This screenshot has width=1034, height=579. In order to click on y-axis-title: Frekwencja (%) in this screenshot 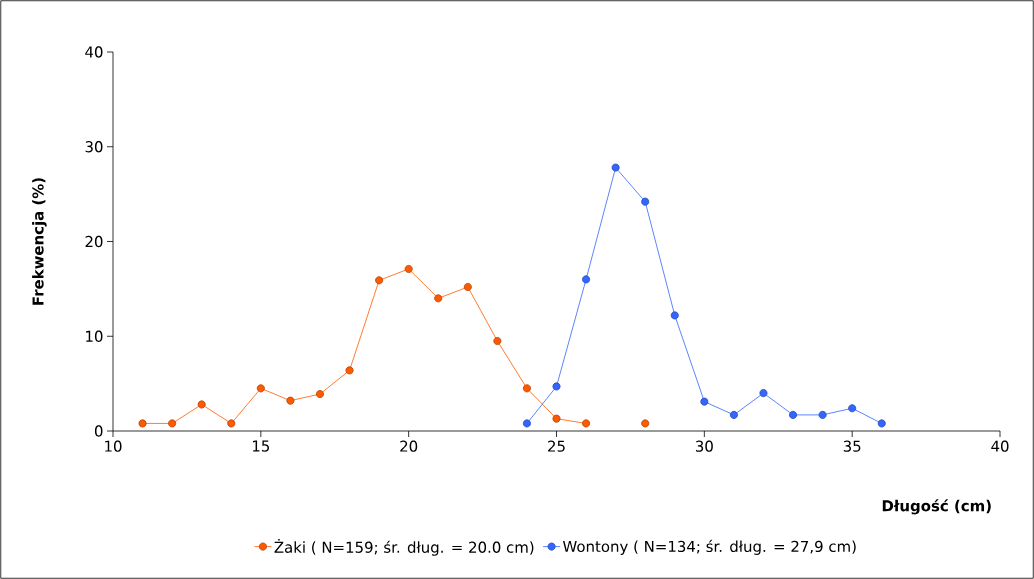, I will do `click(39, 241)`.